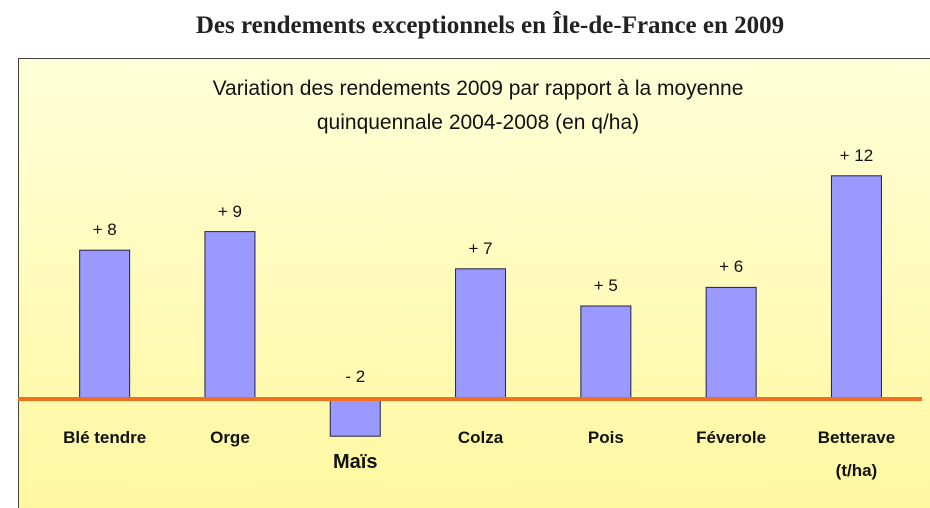 This screenshot has height=508, width=930. Describe the element at coordinates (355, 462) in the screenshot. I see `x-tick-label: Maïs` at that location.